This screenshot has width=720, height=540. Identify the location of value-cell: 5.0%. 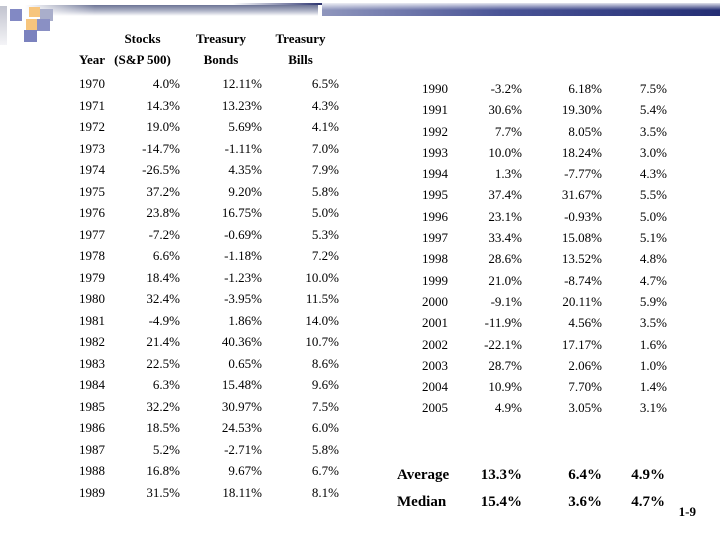
(653, 216).